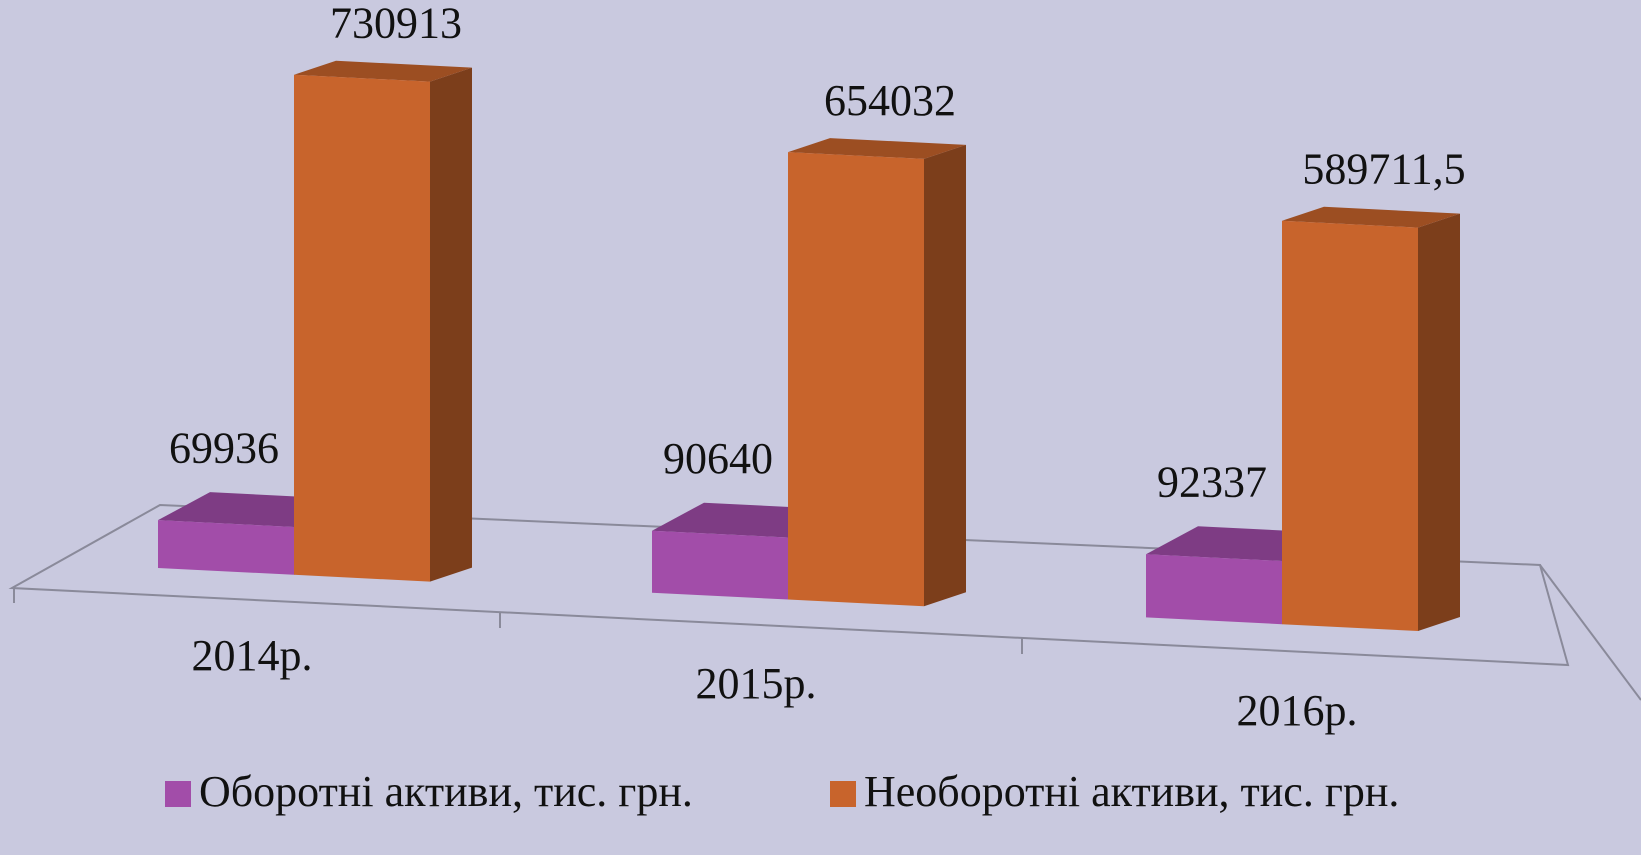  Describe the element at coordinates (396, 24) in the screenshot. I see `data-label: 730913` at that location.